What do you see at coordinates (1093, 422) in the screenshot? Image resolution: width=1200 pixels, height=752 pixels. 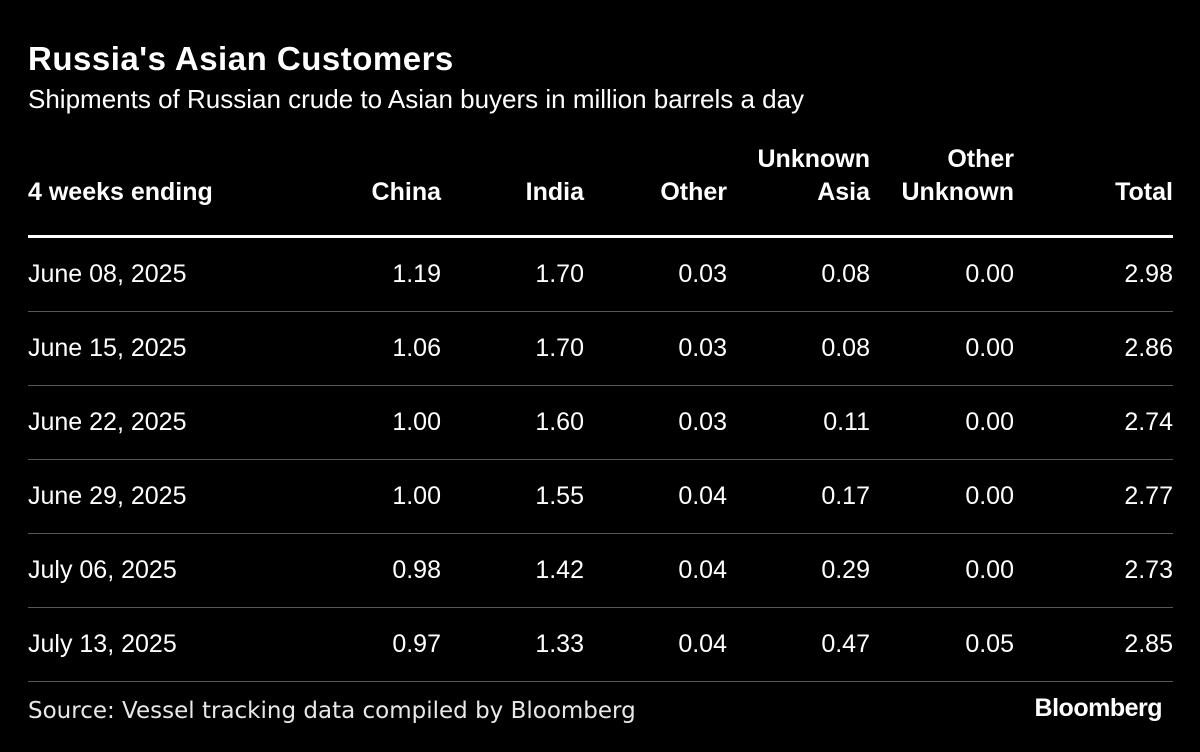 I see `cell-total: 2.74` at bounding box center [1093, 422].